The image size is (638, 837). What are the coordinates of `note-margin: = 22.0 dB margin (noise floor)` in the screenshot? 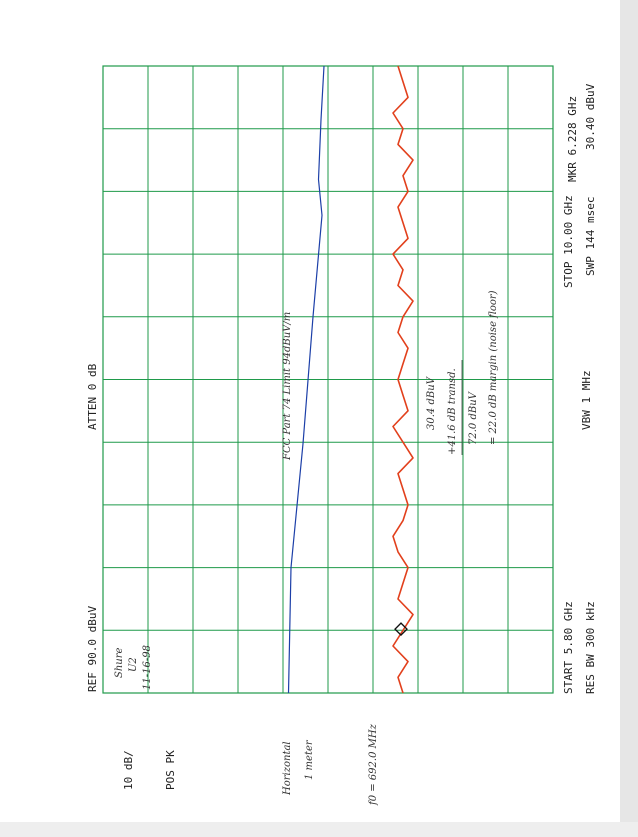 It's located at (493, 367).